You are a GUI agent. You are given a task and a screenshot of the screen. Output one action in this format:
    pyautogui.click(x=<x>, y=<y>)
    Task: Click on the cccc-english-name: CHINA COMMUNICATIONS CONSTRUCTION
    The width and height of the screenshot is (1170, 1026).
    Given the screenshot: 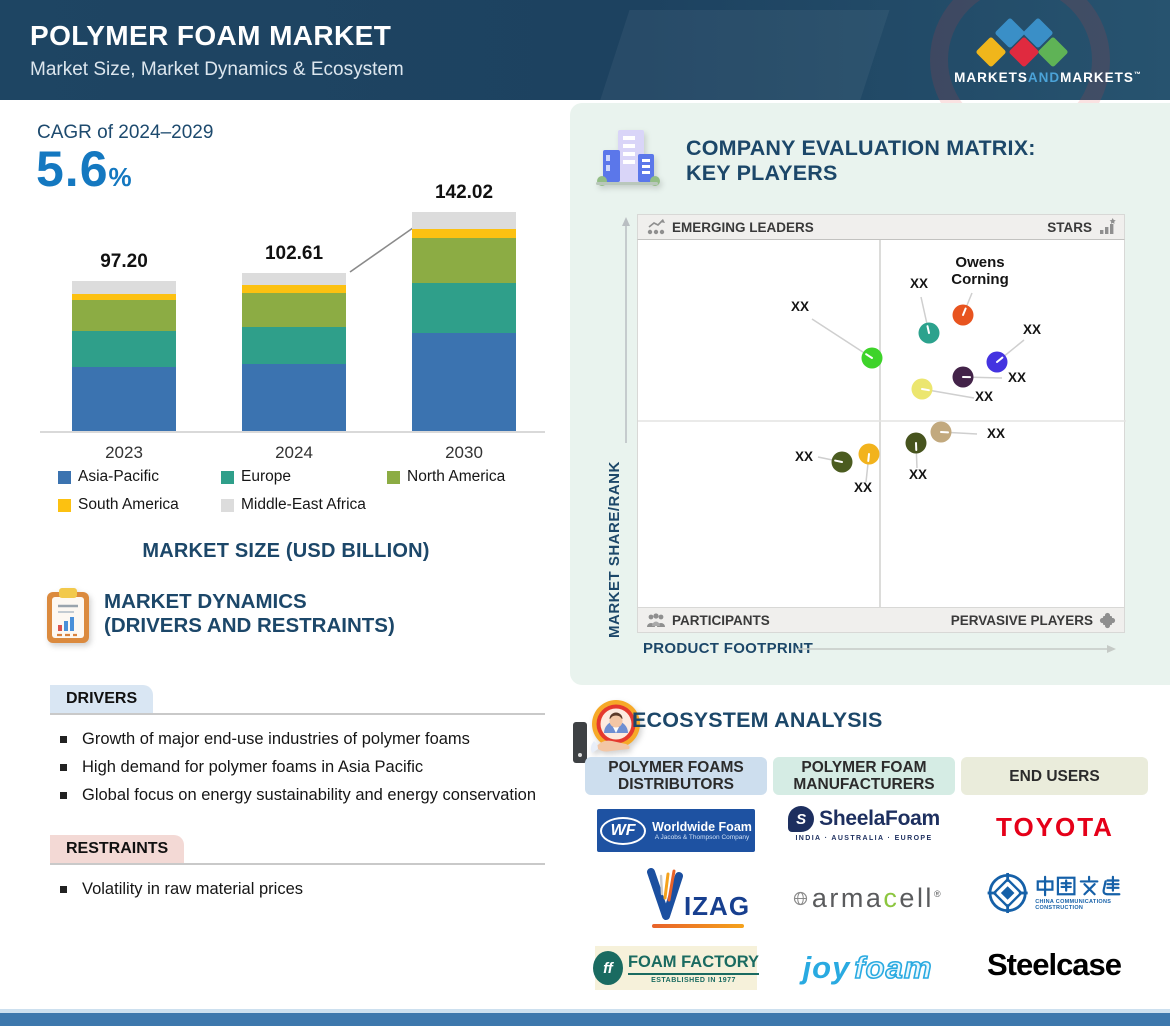 What is the action you would take?
    pyautogui.click(x=1073, y=905)
    